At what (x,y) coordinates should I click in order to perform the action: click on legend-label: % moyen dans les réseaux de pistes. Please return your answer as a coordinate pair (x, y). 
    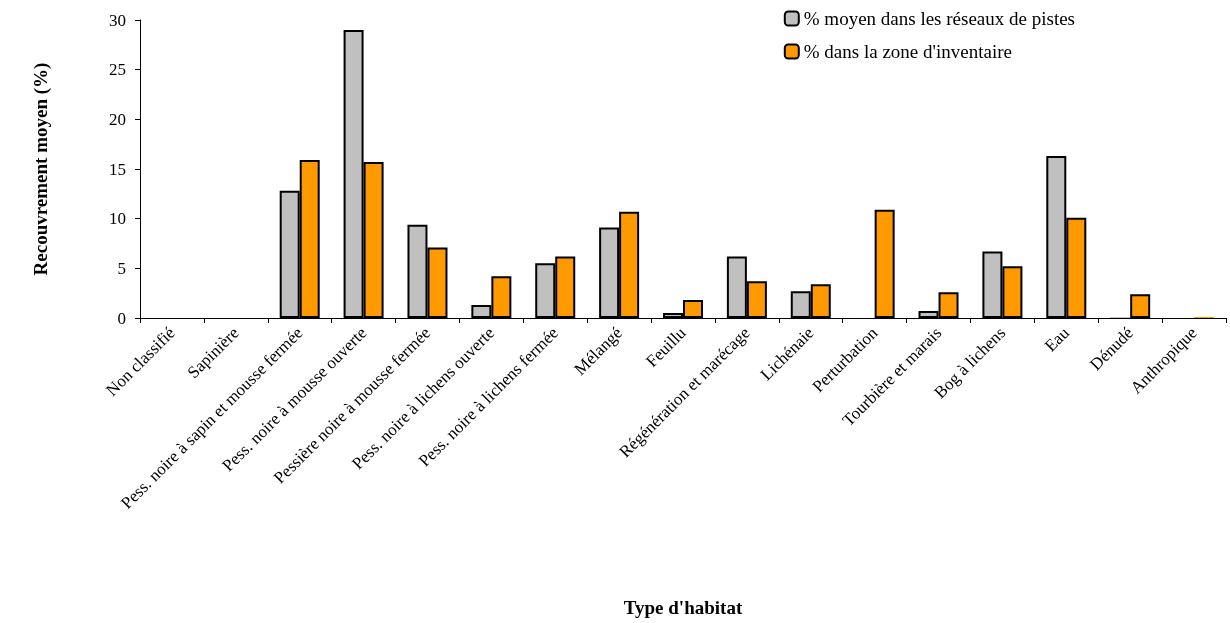
    Looking at the image, I should click on (939, 18).